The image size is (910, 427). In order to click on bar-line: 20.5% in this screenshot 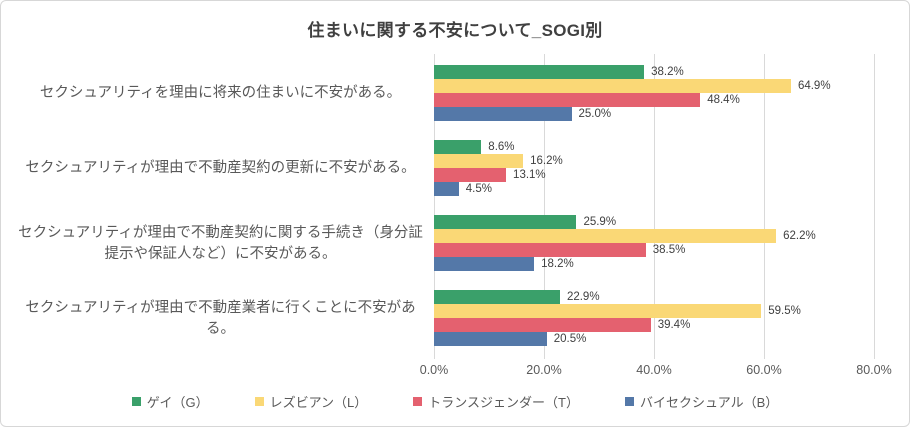, I will do `click(671, 339)`.